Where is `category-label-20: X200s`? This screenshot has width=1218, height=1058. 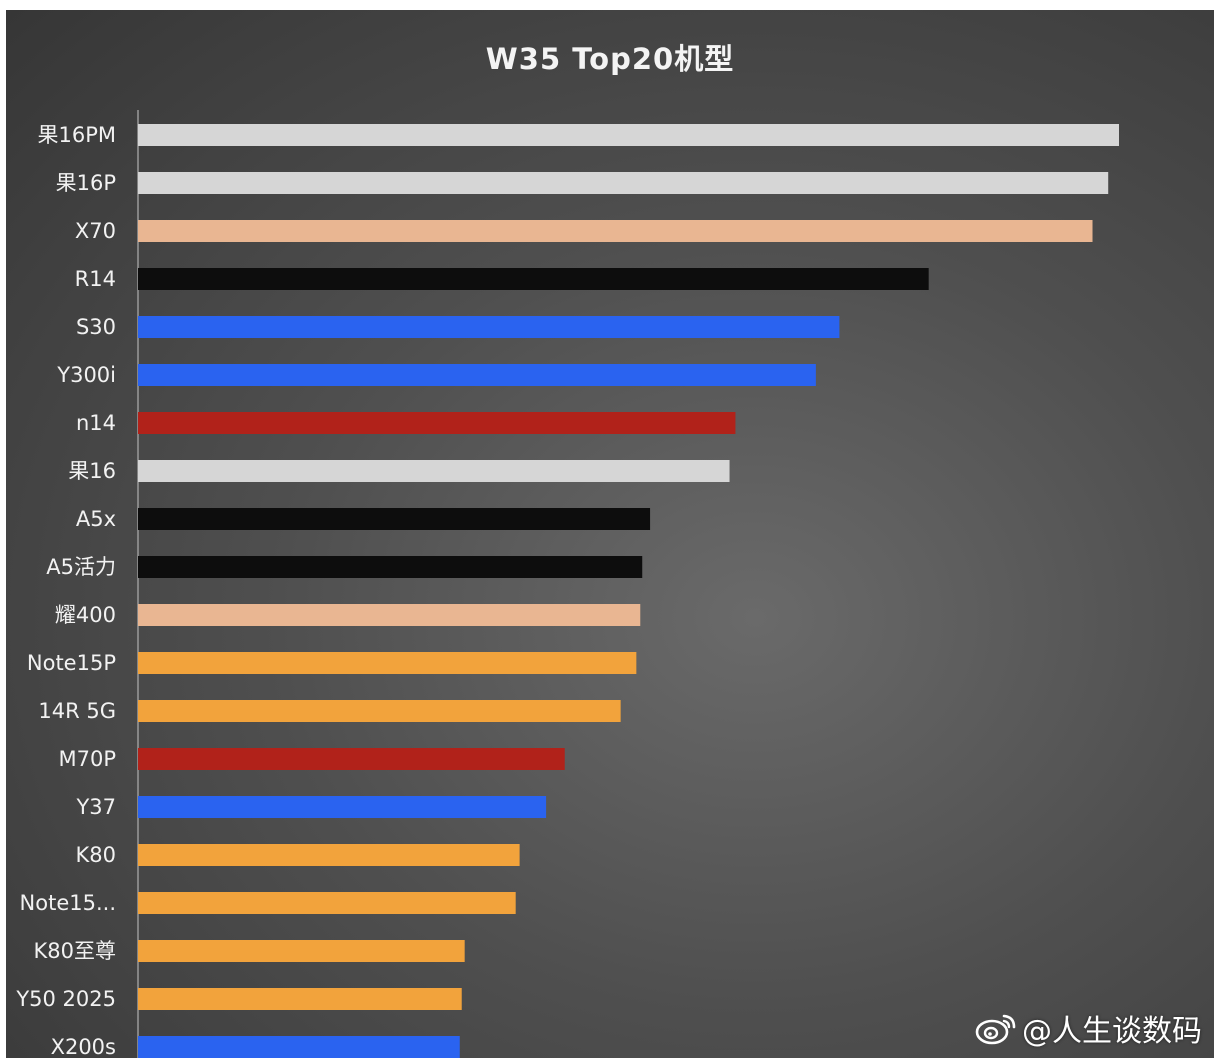 category-label-20: X200s is located at coordinates (83, 1046).